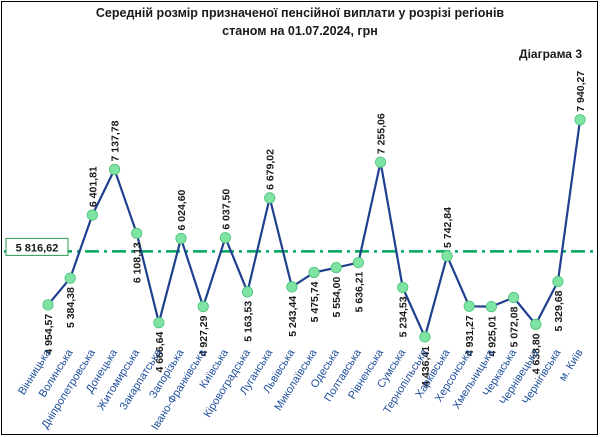 The height and width of the screenshot is (437, 600). Describe the element at coordinates (382, 133) in the screenshot. I see `value-label: 7 255,06` at that location.